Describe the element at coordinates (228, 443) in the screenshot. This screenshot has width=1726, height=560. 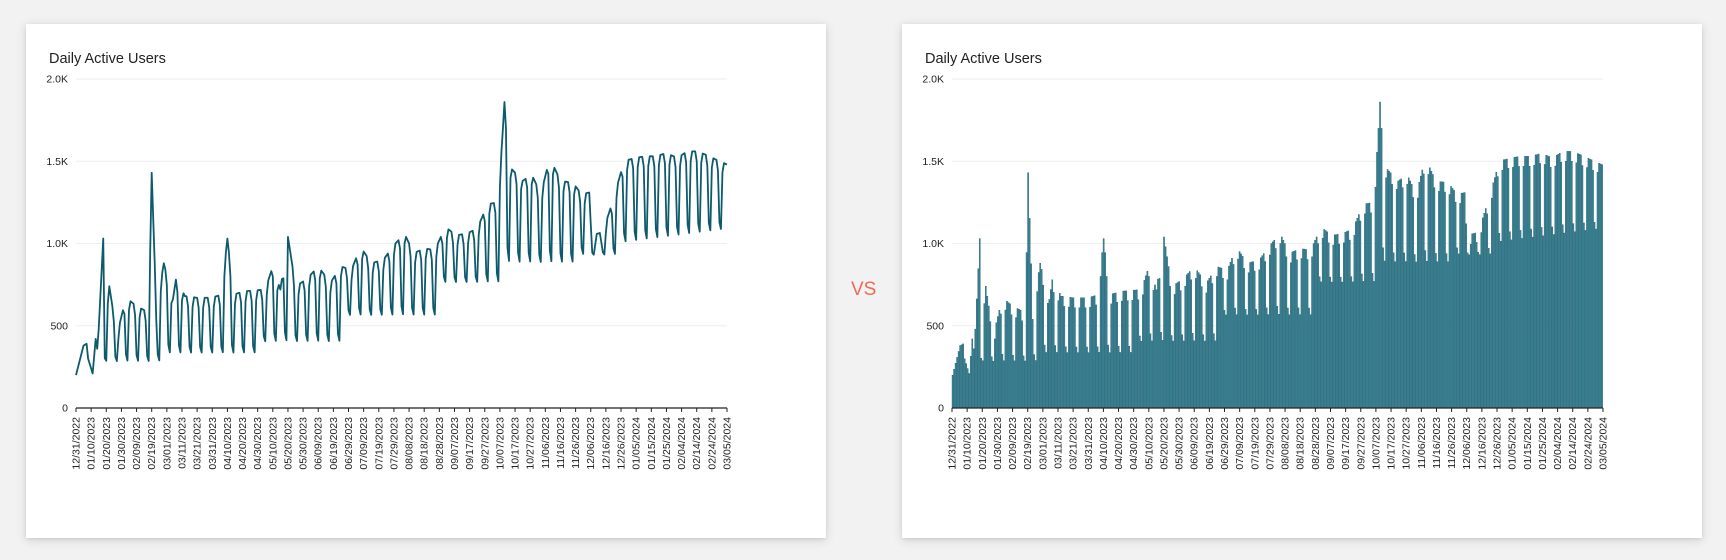
I see `x-tick-label: 04/10/2023` at that location.